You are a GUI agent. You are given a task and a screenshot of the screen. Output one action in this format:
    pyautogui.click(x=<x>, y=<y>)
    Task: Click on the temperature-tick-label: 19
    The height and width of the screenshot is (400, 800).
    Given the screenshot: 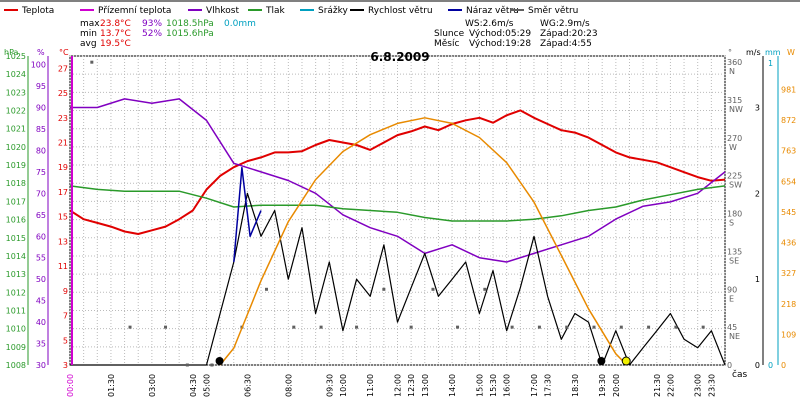 What is the action you would take?
    pyautogui.click(x=63, y=167)
    